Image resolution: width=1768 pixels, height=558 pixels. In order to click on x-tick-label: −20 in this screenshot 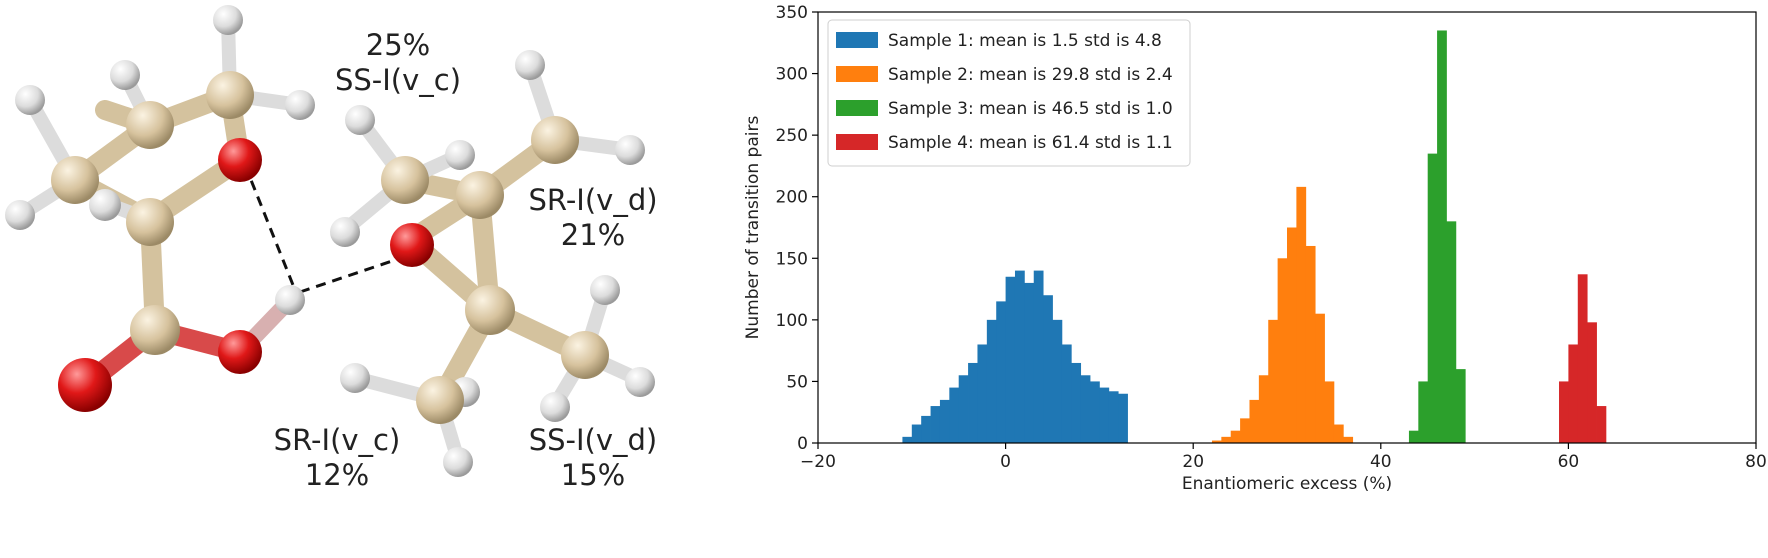, I will do `click(818, 462)`.